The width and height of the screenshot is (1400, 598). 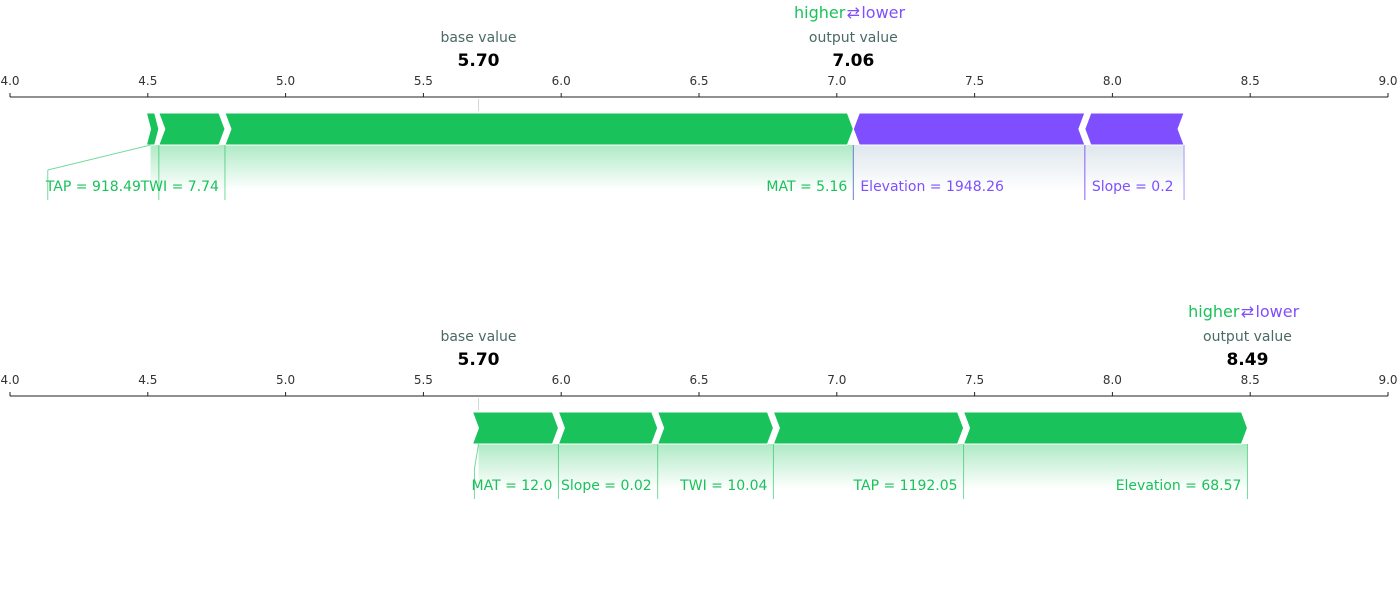 I want to click on output-value-number: 7.06, so click(x=853, y=61).